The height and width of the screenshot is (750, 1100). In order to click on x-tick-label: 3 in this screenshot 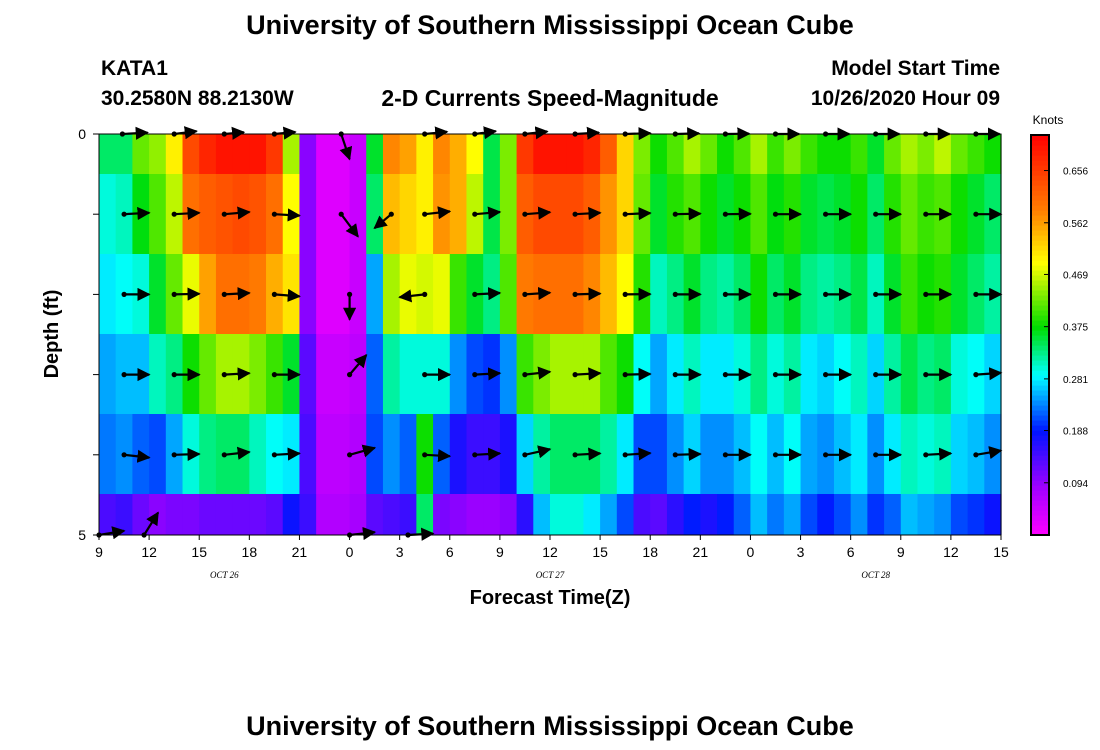, I will do `click(801, 552)`.